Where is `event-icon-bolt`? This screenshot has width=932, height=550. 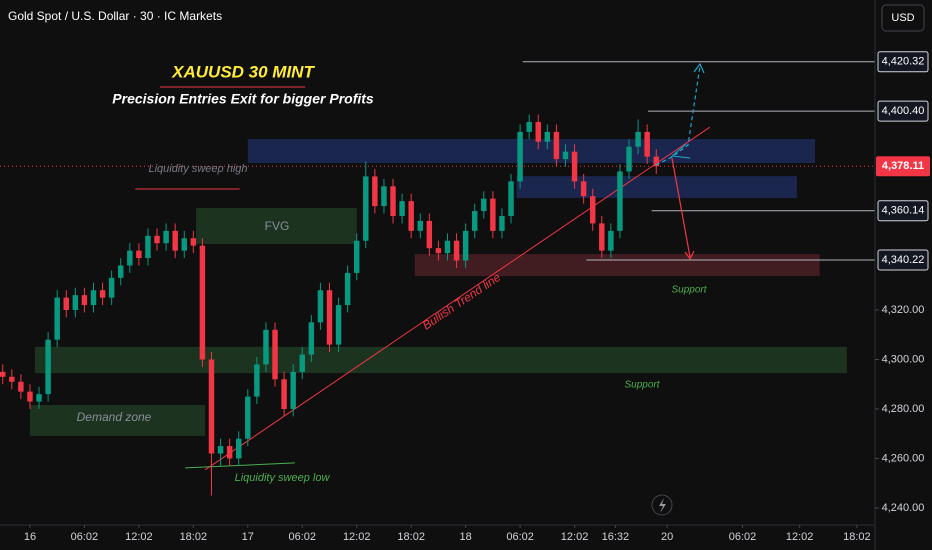 event-icon-bolt is located at coordinates (662, 505).